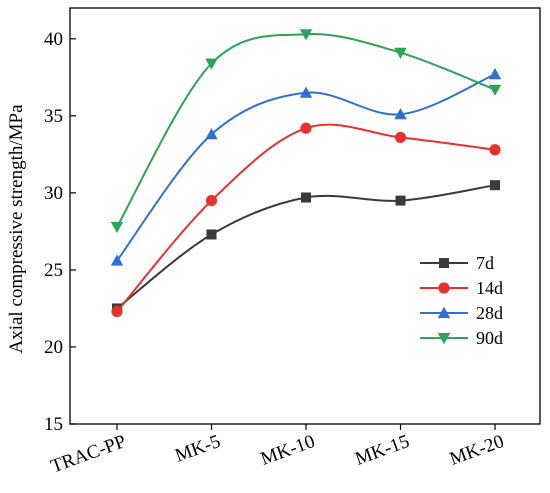  What do you see at coordinates (53, 270) in the screenshot?
I see `y-tick-label: 25` at bounding box center [53, 270].